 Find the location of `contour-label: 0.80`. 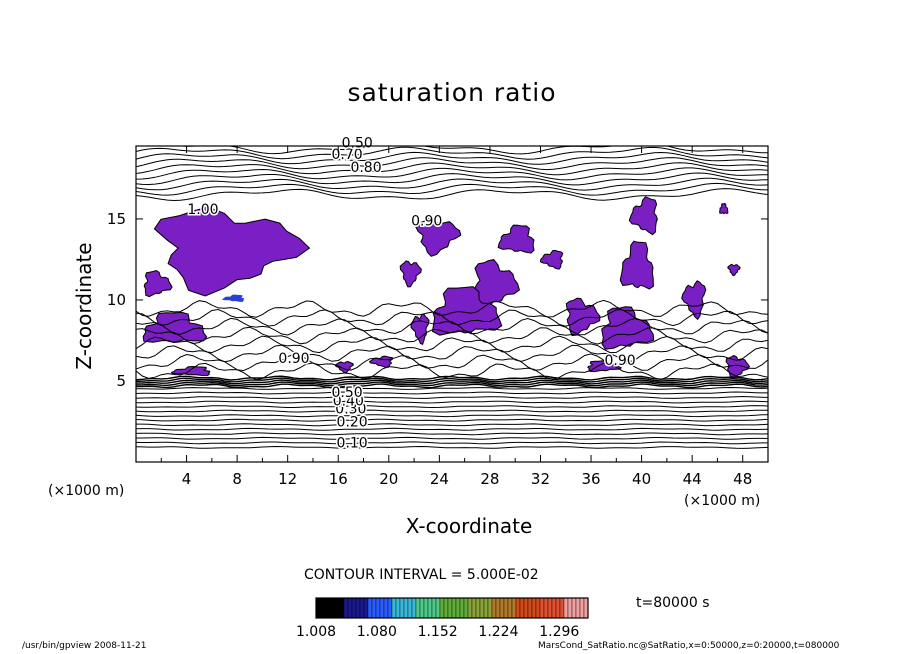

contour-label: 0.80 is located at coordinates (365, 168).